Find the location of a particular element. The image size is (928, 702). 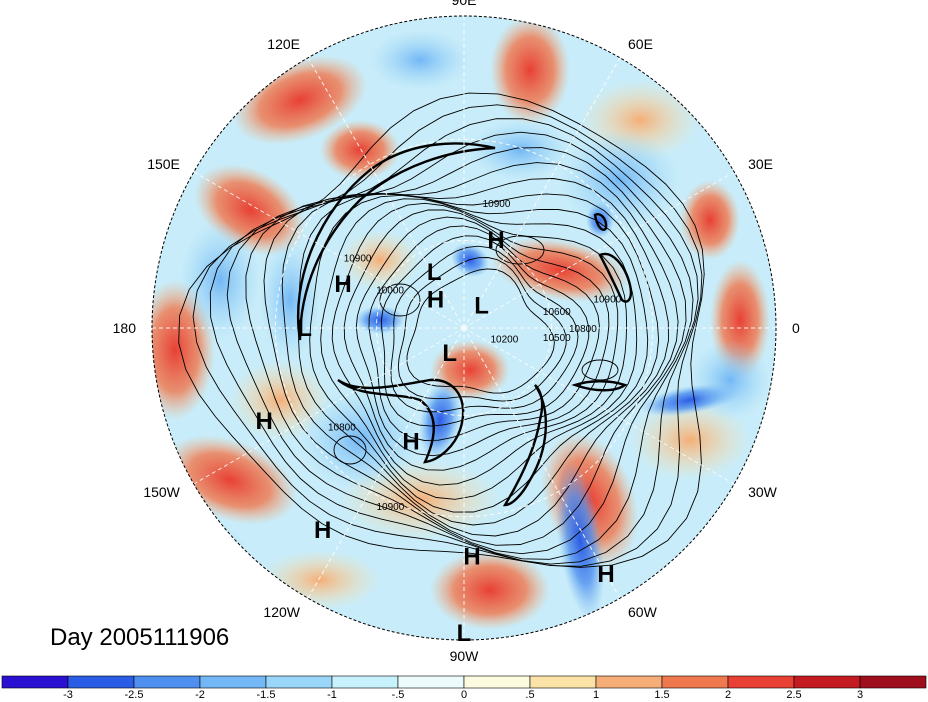

longitude-label: 60W is located at coordinates (643, 612).